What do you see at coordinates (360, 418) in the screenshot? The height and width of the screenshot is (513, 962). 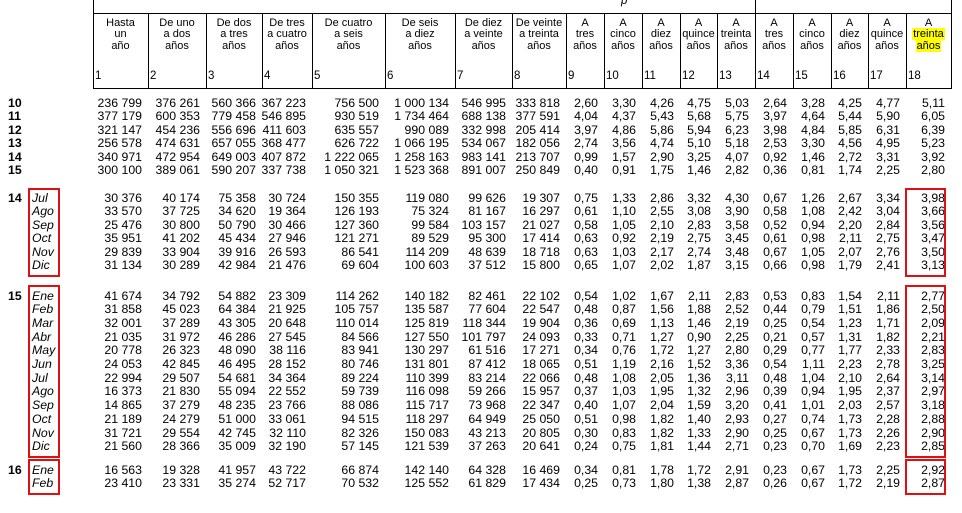 I see `data-cell: 94 515` at bounding box center [360, 418].